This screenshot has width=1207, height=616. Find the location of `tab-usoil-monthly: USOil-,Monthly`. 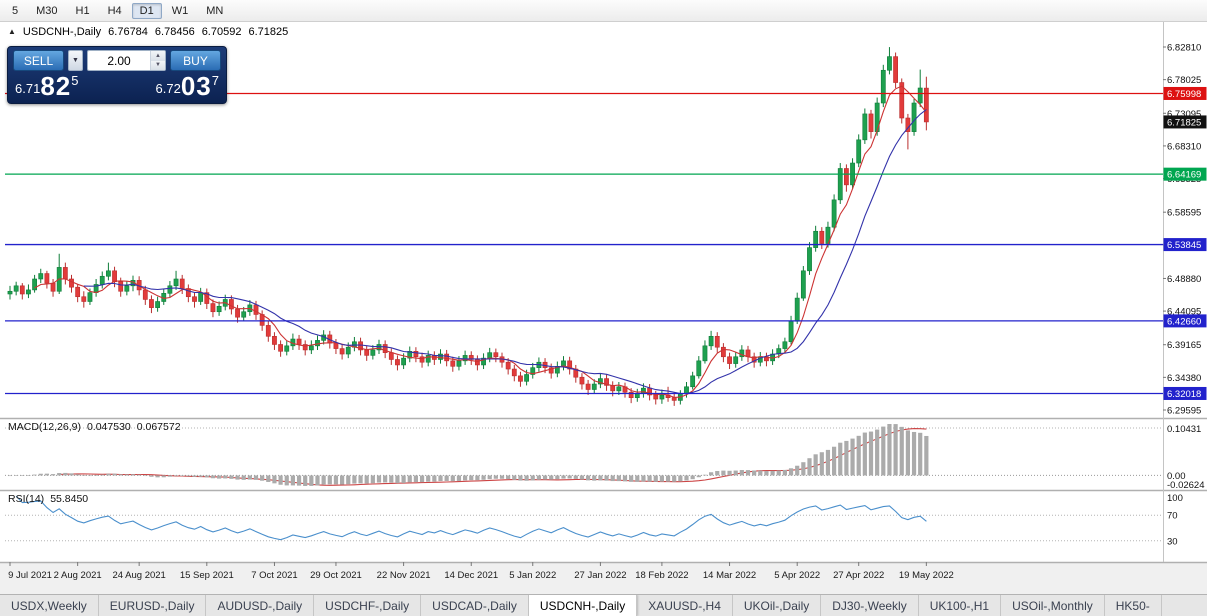

tab-usoil-monthly: USOil-,Monthly is located at coordinates (1053, 605).